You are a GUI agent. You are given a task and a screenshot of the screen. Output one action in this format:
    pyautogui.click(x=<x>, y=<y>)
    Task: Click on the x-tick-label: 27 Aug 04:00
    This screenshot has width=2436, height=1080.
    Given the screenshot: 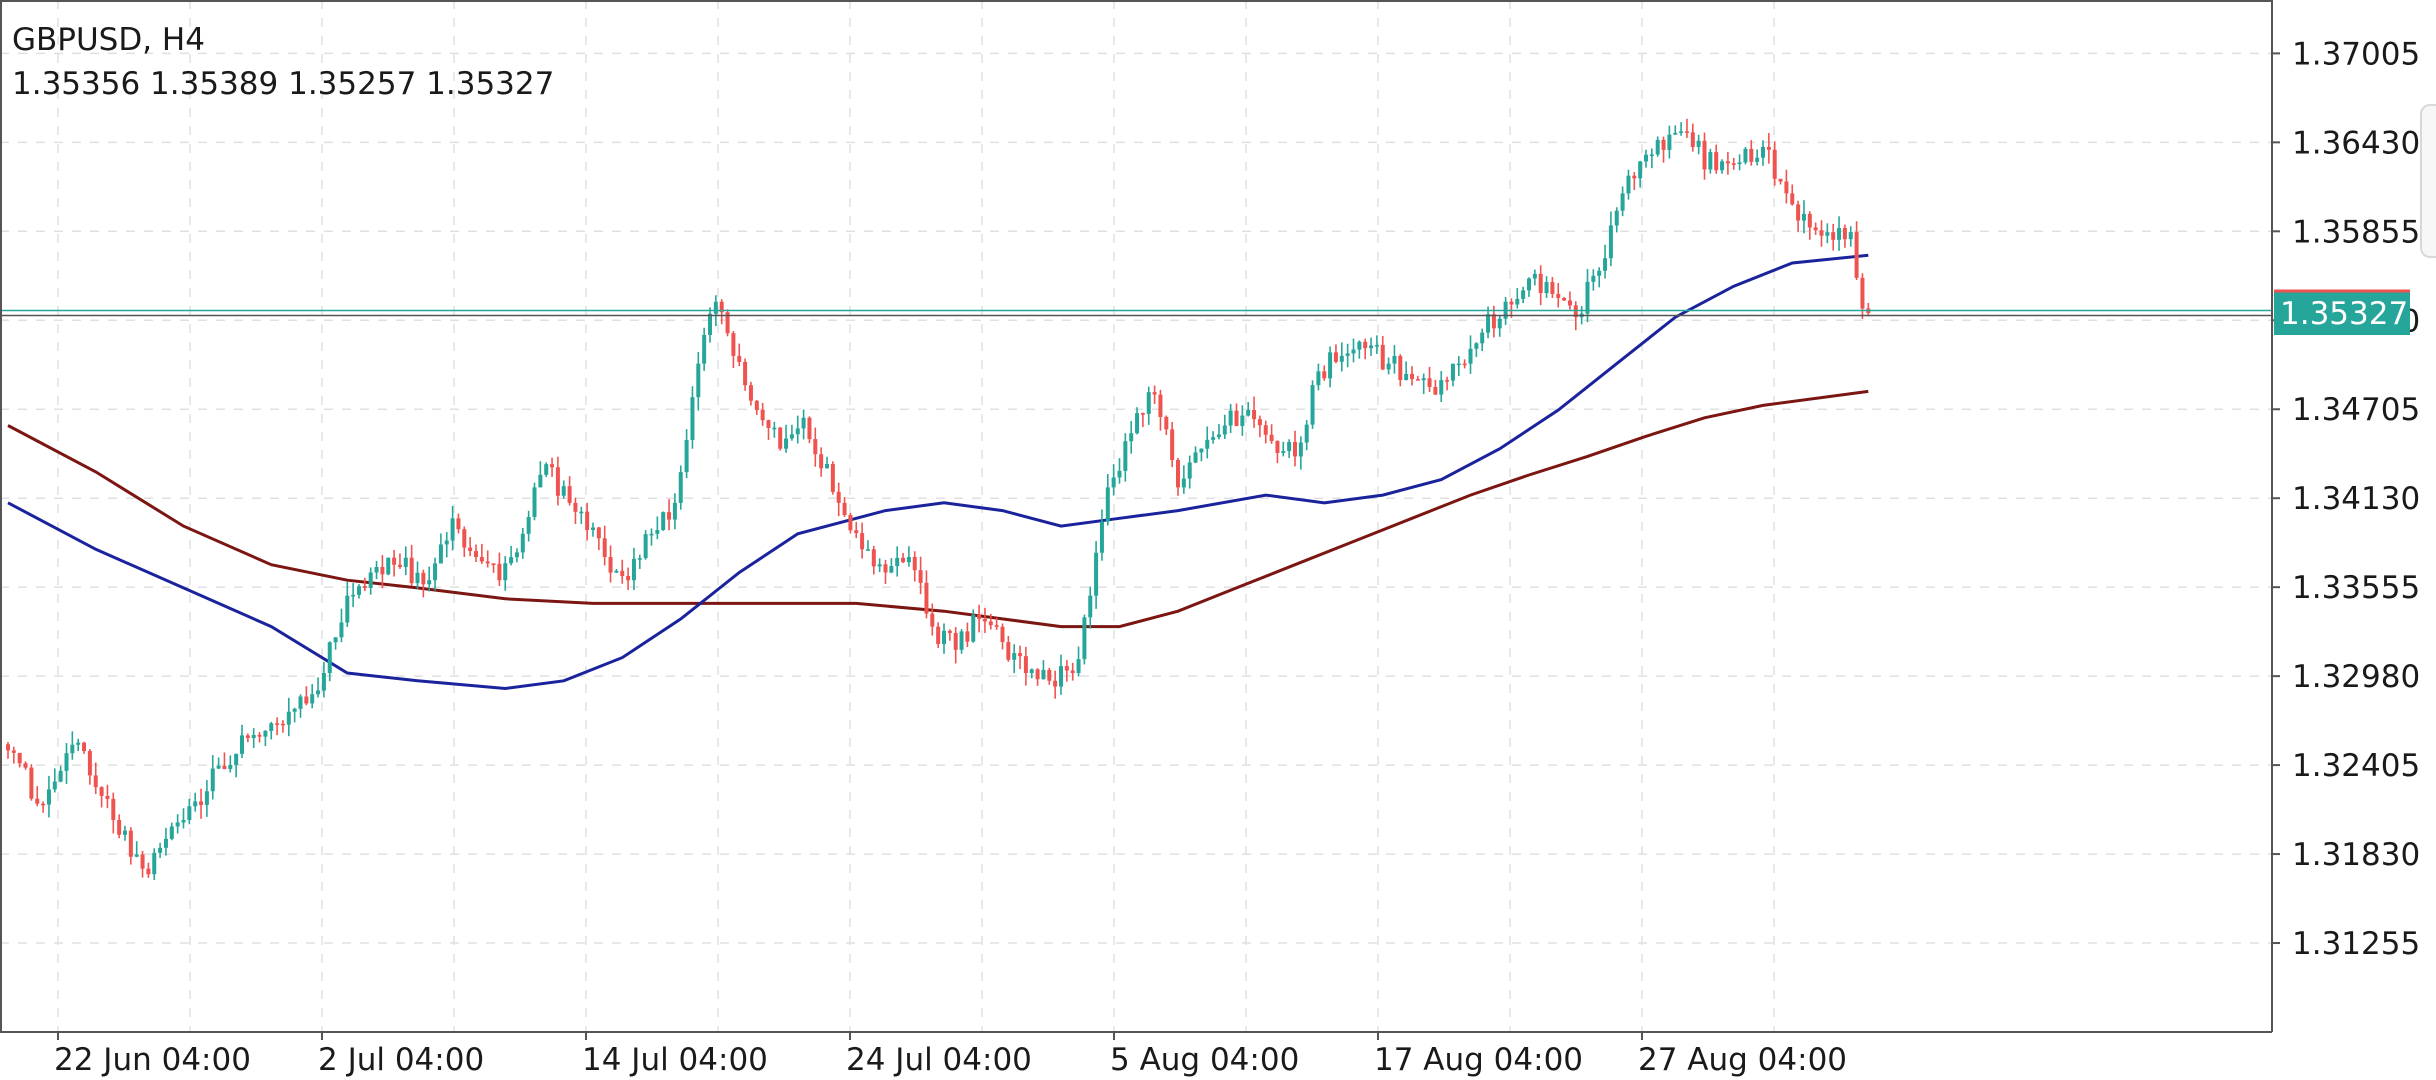 What is the action you would take?
    pyautogui.click(x=1742, y=1060)
    